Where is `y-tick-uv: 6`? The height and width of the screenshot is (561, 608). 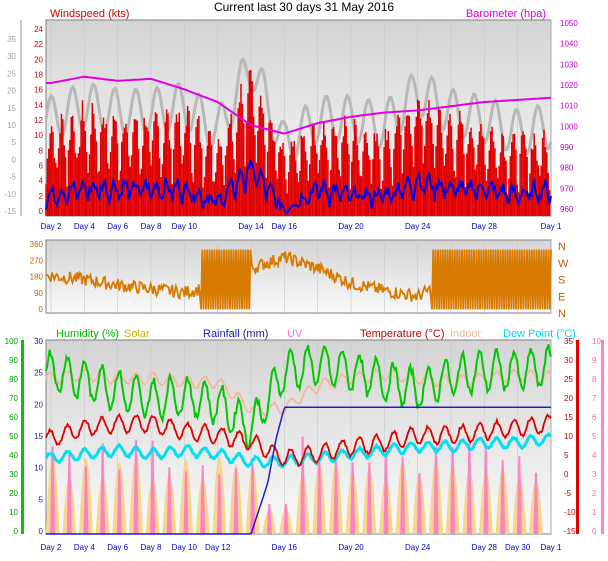 y-tick-uv: 6 is located at coordinates (594, 417).